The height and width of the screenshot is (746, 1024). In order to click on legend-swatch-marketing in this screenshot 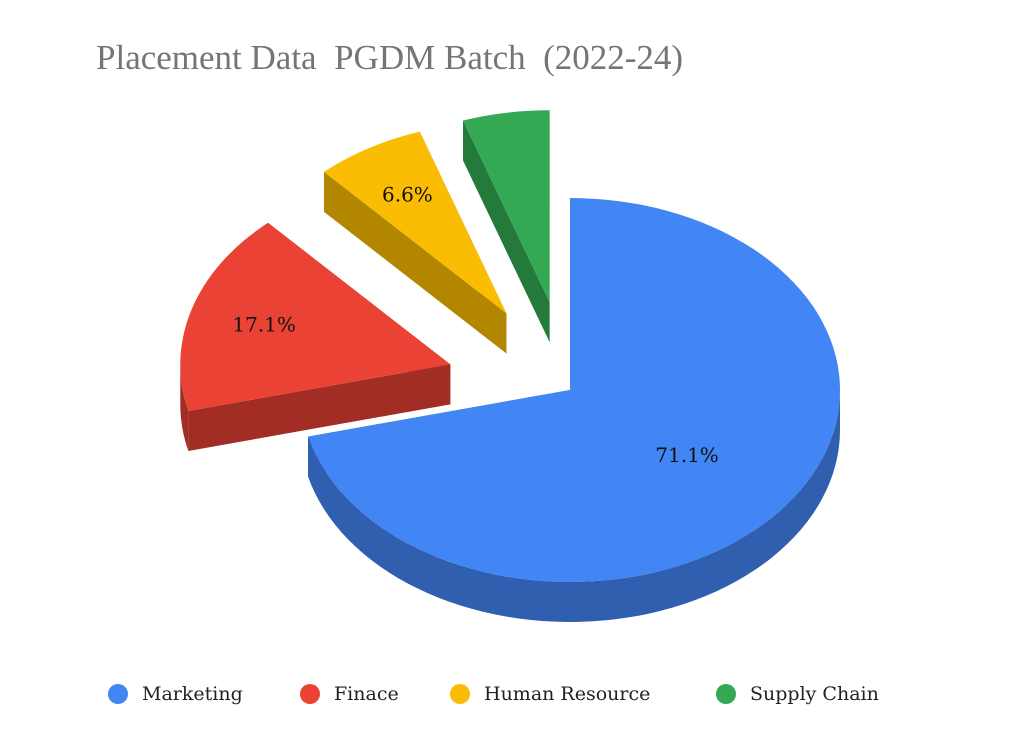, I will do `click(118, 694)`.